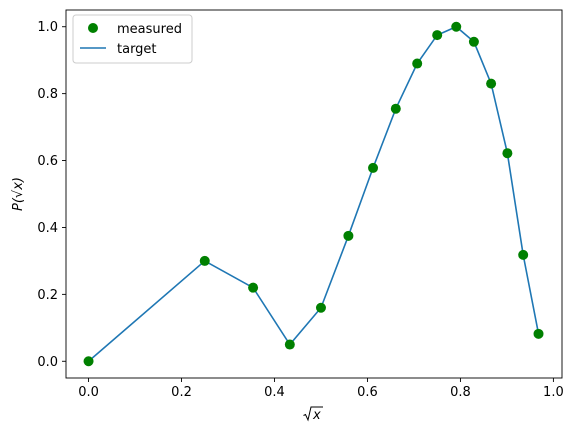 This screenshot has width=574, height=435. Describe the element at coordinates (47, 362) in the screenshot. I see `y-tick-label: 0.0` at that location.